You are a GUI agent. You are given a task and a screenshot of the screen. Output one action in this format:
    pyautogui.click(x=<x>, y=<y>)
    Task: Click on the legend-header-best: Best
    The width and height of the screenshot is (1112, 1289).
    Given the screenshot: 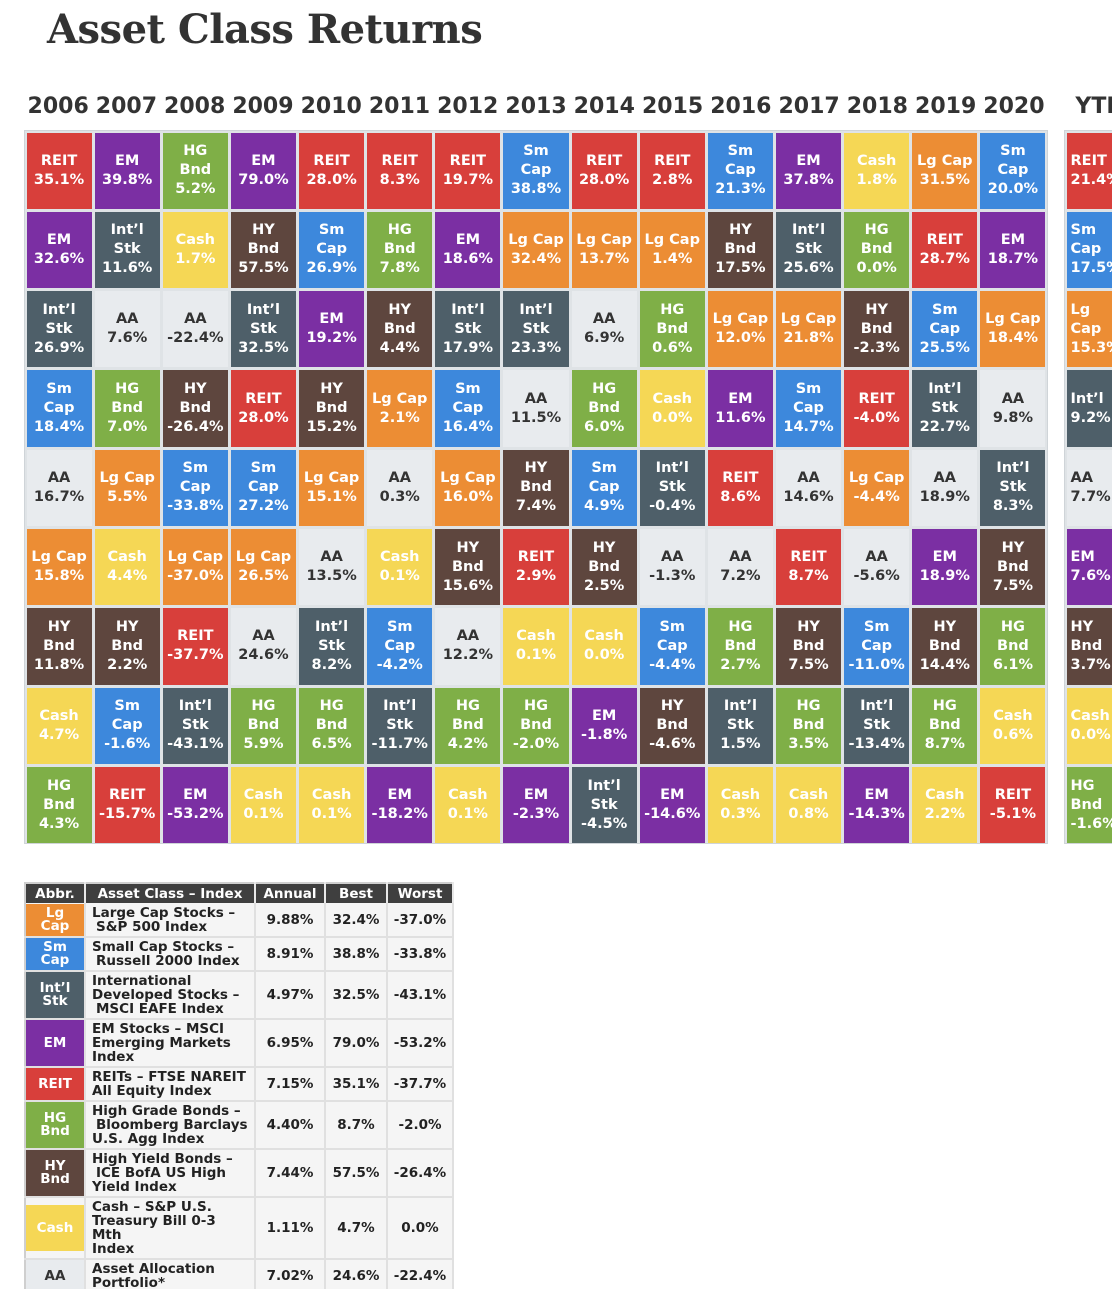 What is the action you would take?
    pyautogui.click(x=356, y=893)
    